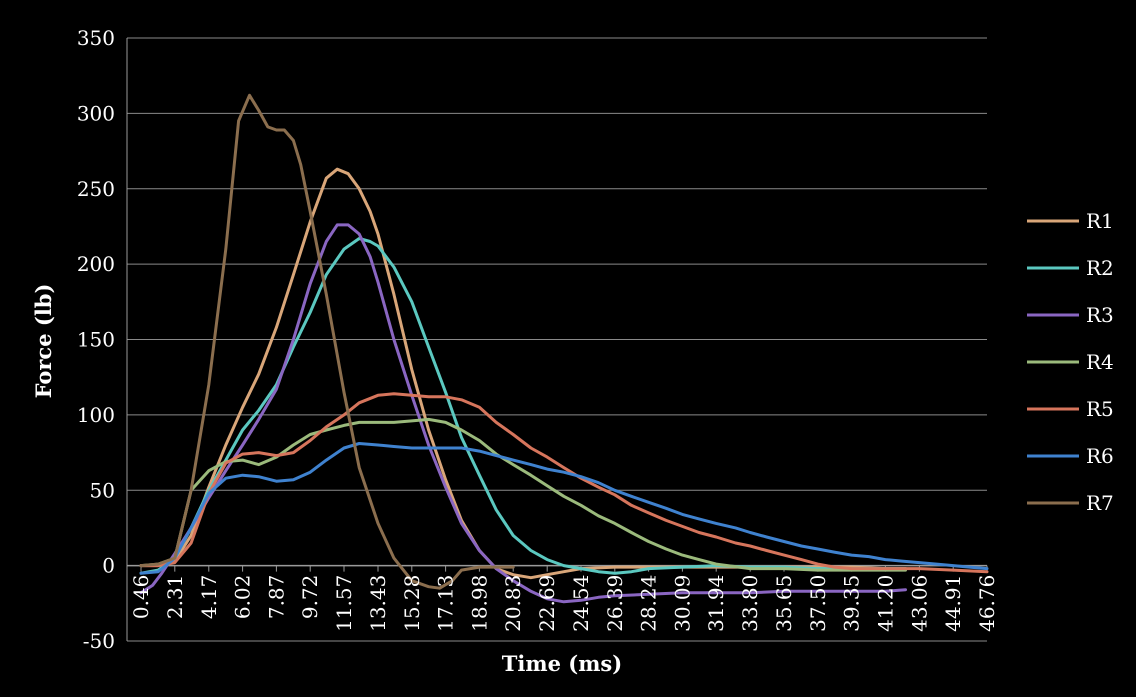 The image size is (1136, 697). I want to click on x-tick-label: 26.39, so click(615, 603).